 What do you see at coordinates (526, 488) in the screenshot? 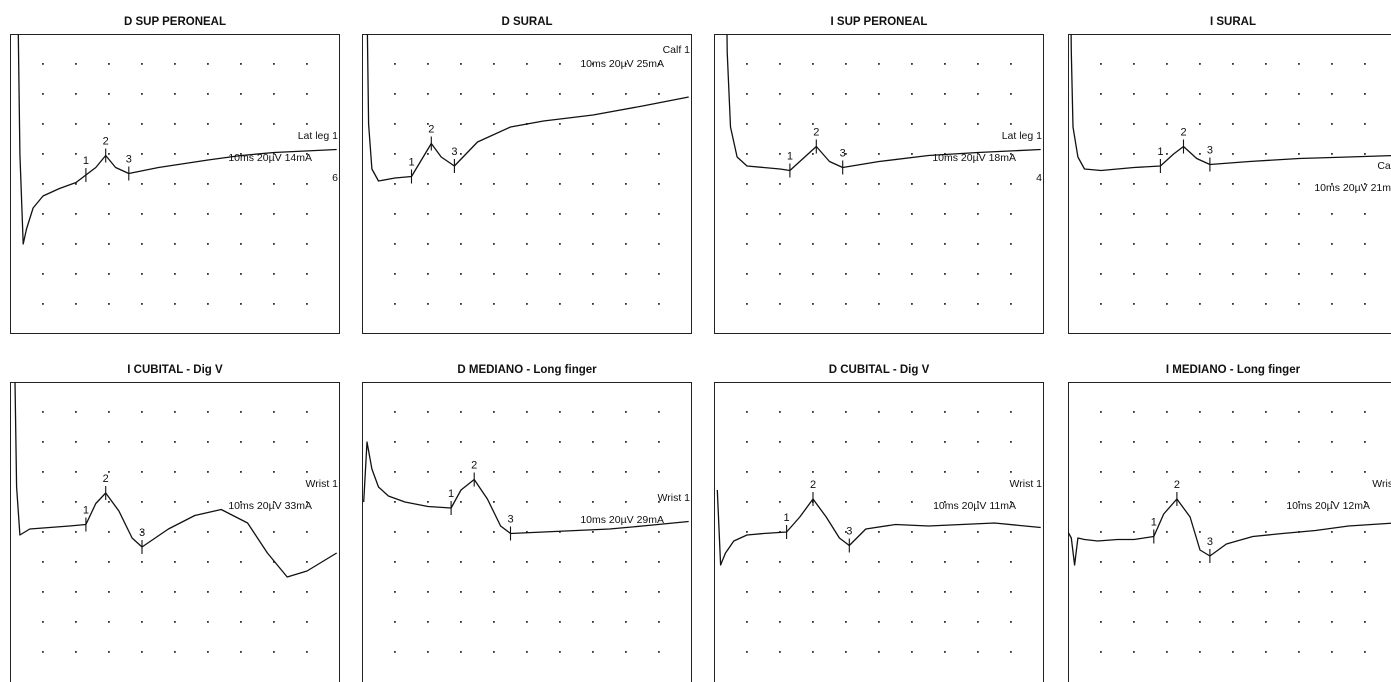
I see `waveform-line` at bounding box center [526, 488].